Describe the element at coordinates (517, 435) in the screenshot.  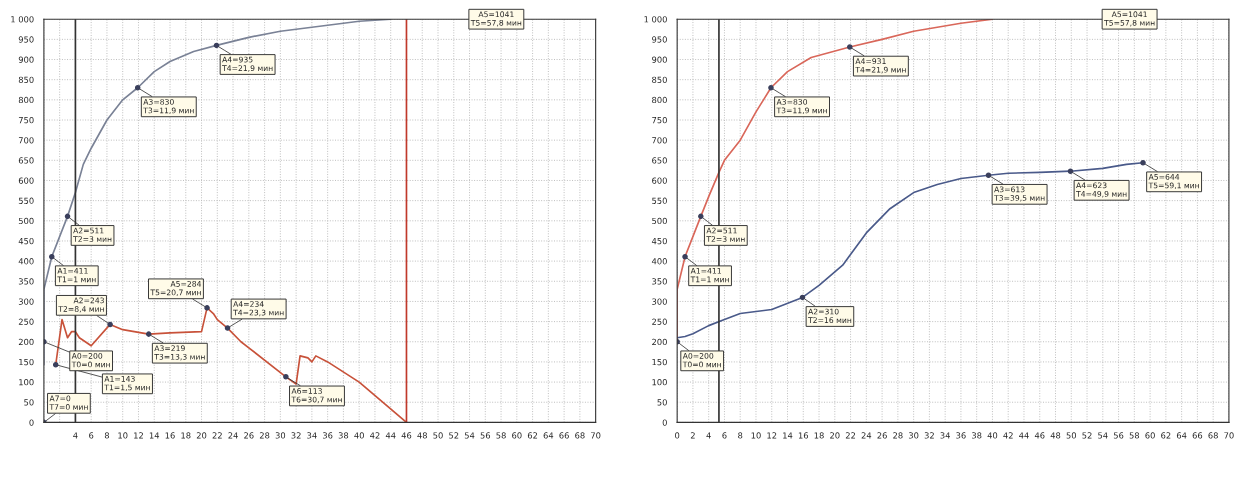
I see `x-tick-label: 60` at that location.